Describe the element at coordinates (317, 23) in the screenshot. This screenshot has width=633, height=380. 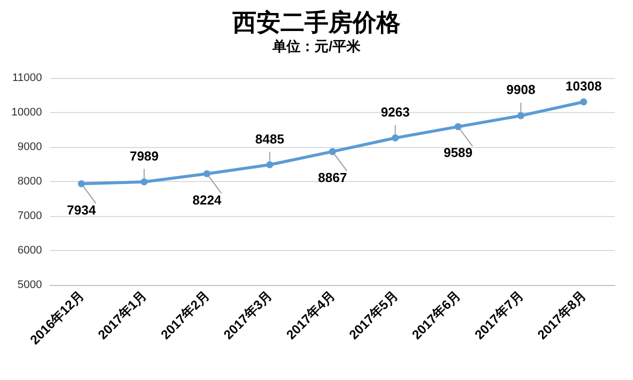
I see `chart-title: 西安二手房价格` at that location.